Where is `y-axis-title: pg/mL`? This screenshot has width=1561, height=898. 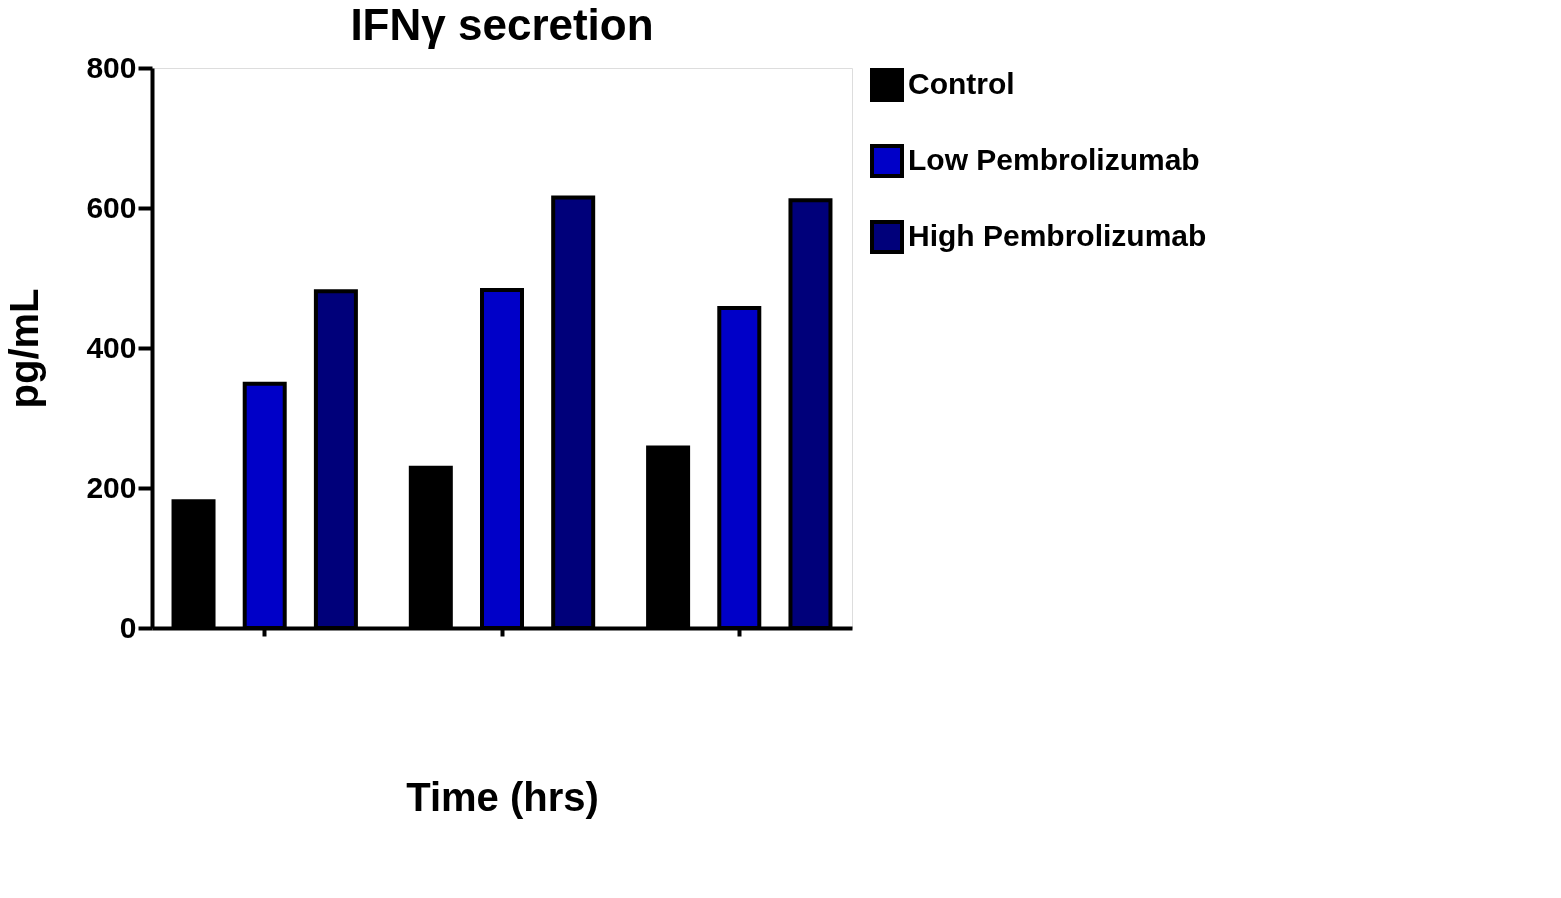 y-axis-title: pg/mL is located at coordinates (24, 348).